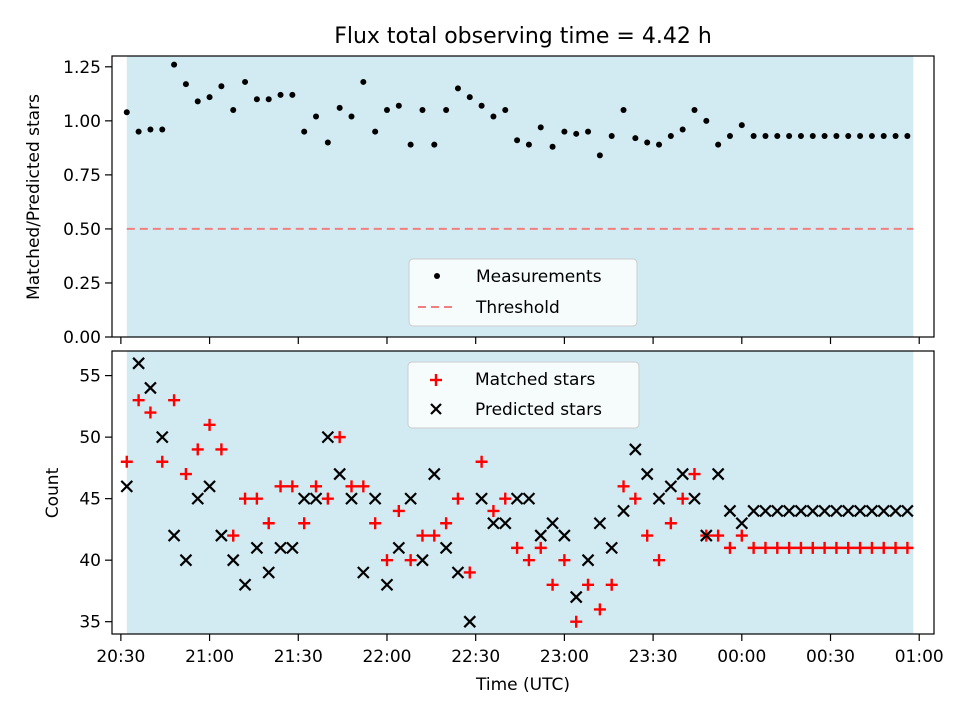 The width and height of the screenshot is (960, 720). Describe the element at coordinates (517, 110) in the screenshot. I see `measurements-series` at that location.